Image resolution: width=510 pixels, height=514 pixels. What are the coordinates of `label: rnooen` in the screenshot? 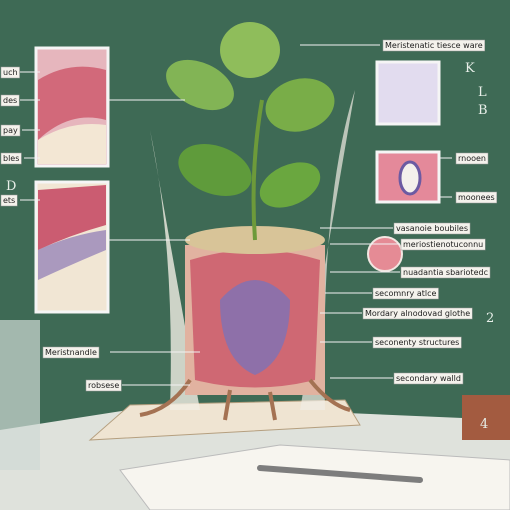 It's located at (472, 158).